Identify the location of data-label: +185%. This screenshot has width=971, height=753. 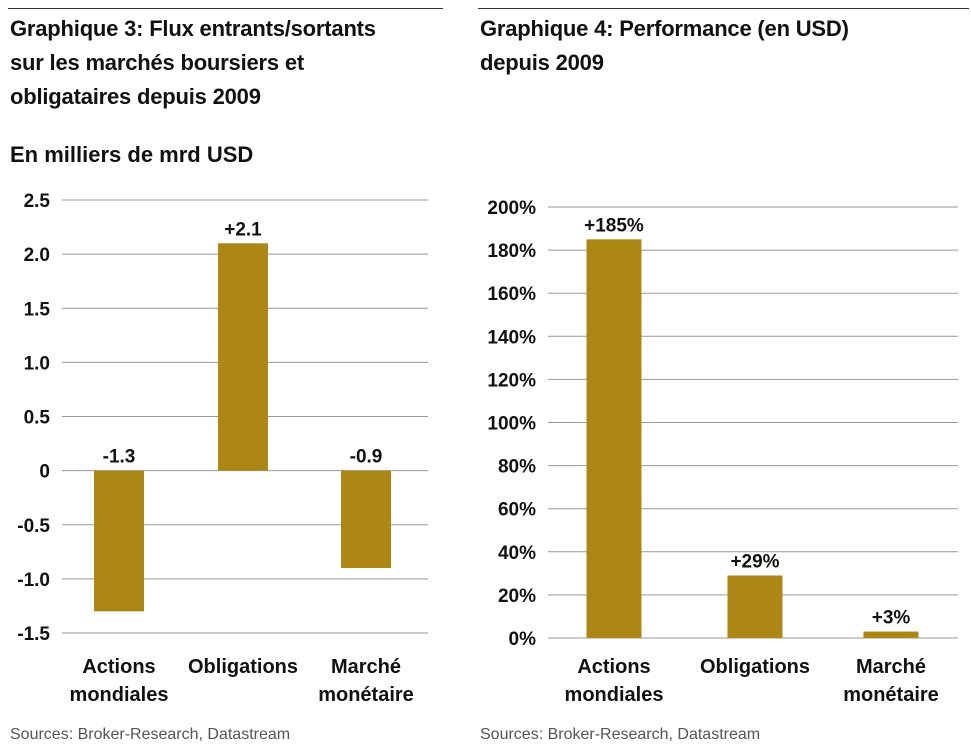
(614, 225).